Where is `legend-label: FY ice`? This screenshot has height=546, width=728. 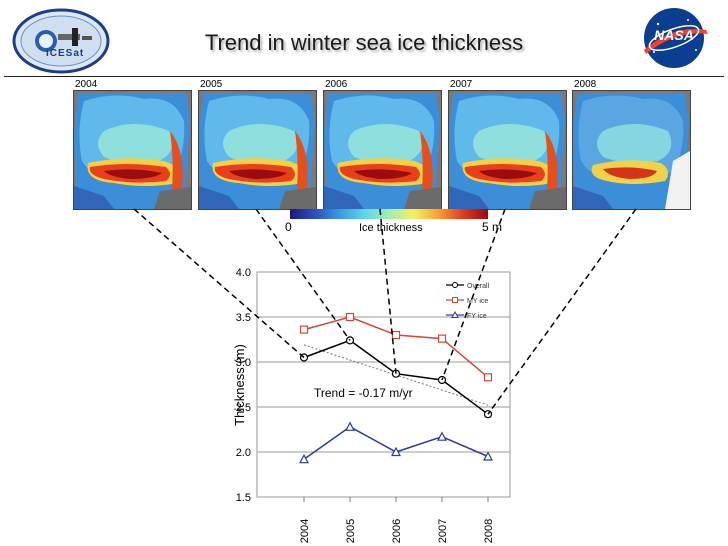 legend-label: FY ice is located at coordinates (477, 316).